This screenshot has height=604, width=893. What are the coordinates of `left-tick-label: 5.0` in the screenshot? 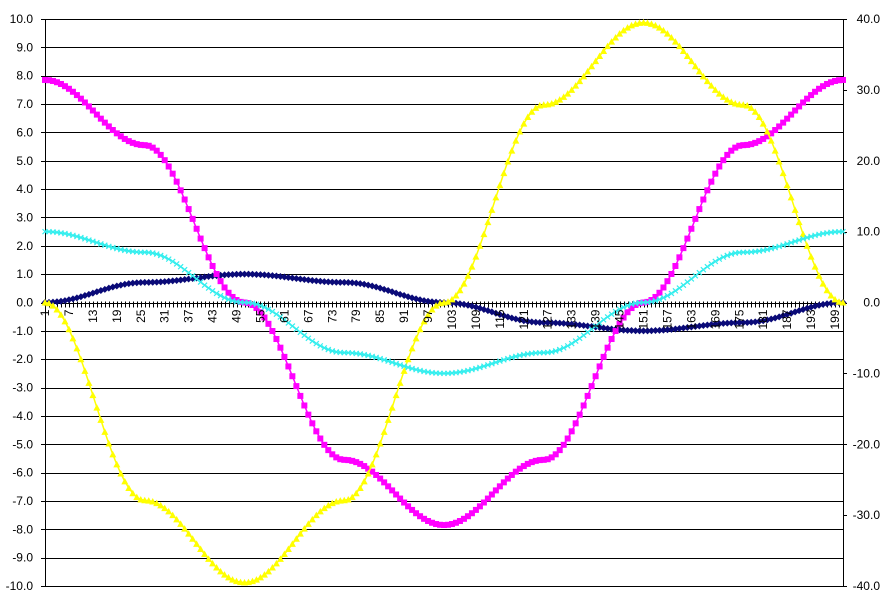 It's located at (24, 161).